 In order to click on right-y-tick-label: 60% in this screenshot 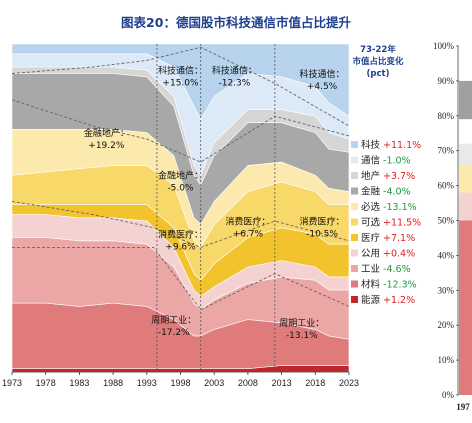, I will do `click(446, 186)`.